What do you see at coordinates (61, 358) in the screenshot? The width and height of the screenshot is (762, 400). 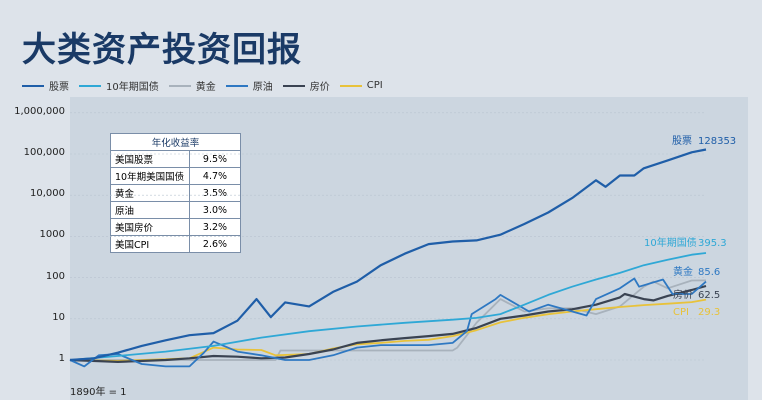 I see `y-tick-label: 1` at bounding box center [61, 358].